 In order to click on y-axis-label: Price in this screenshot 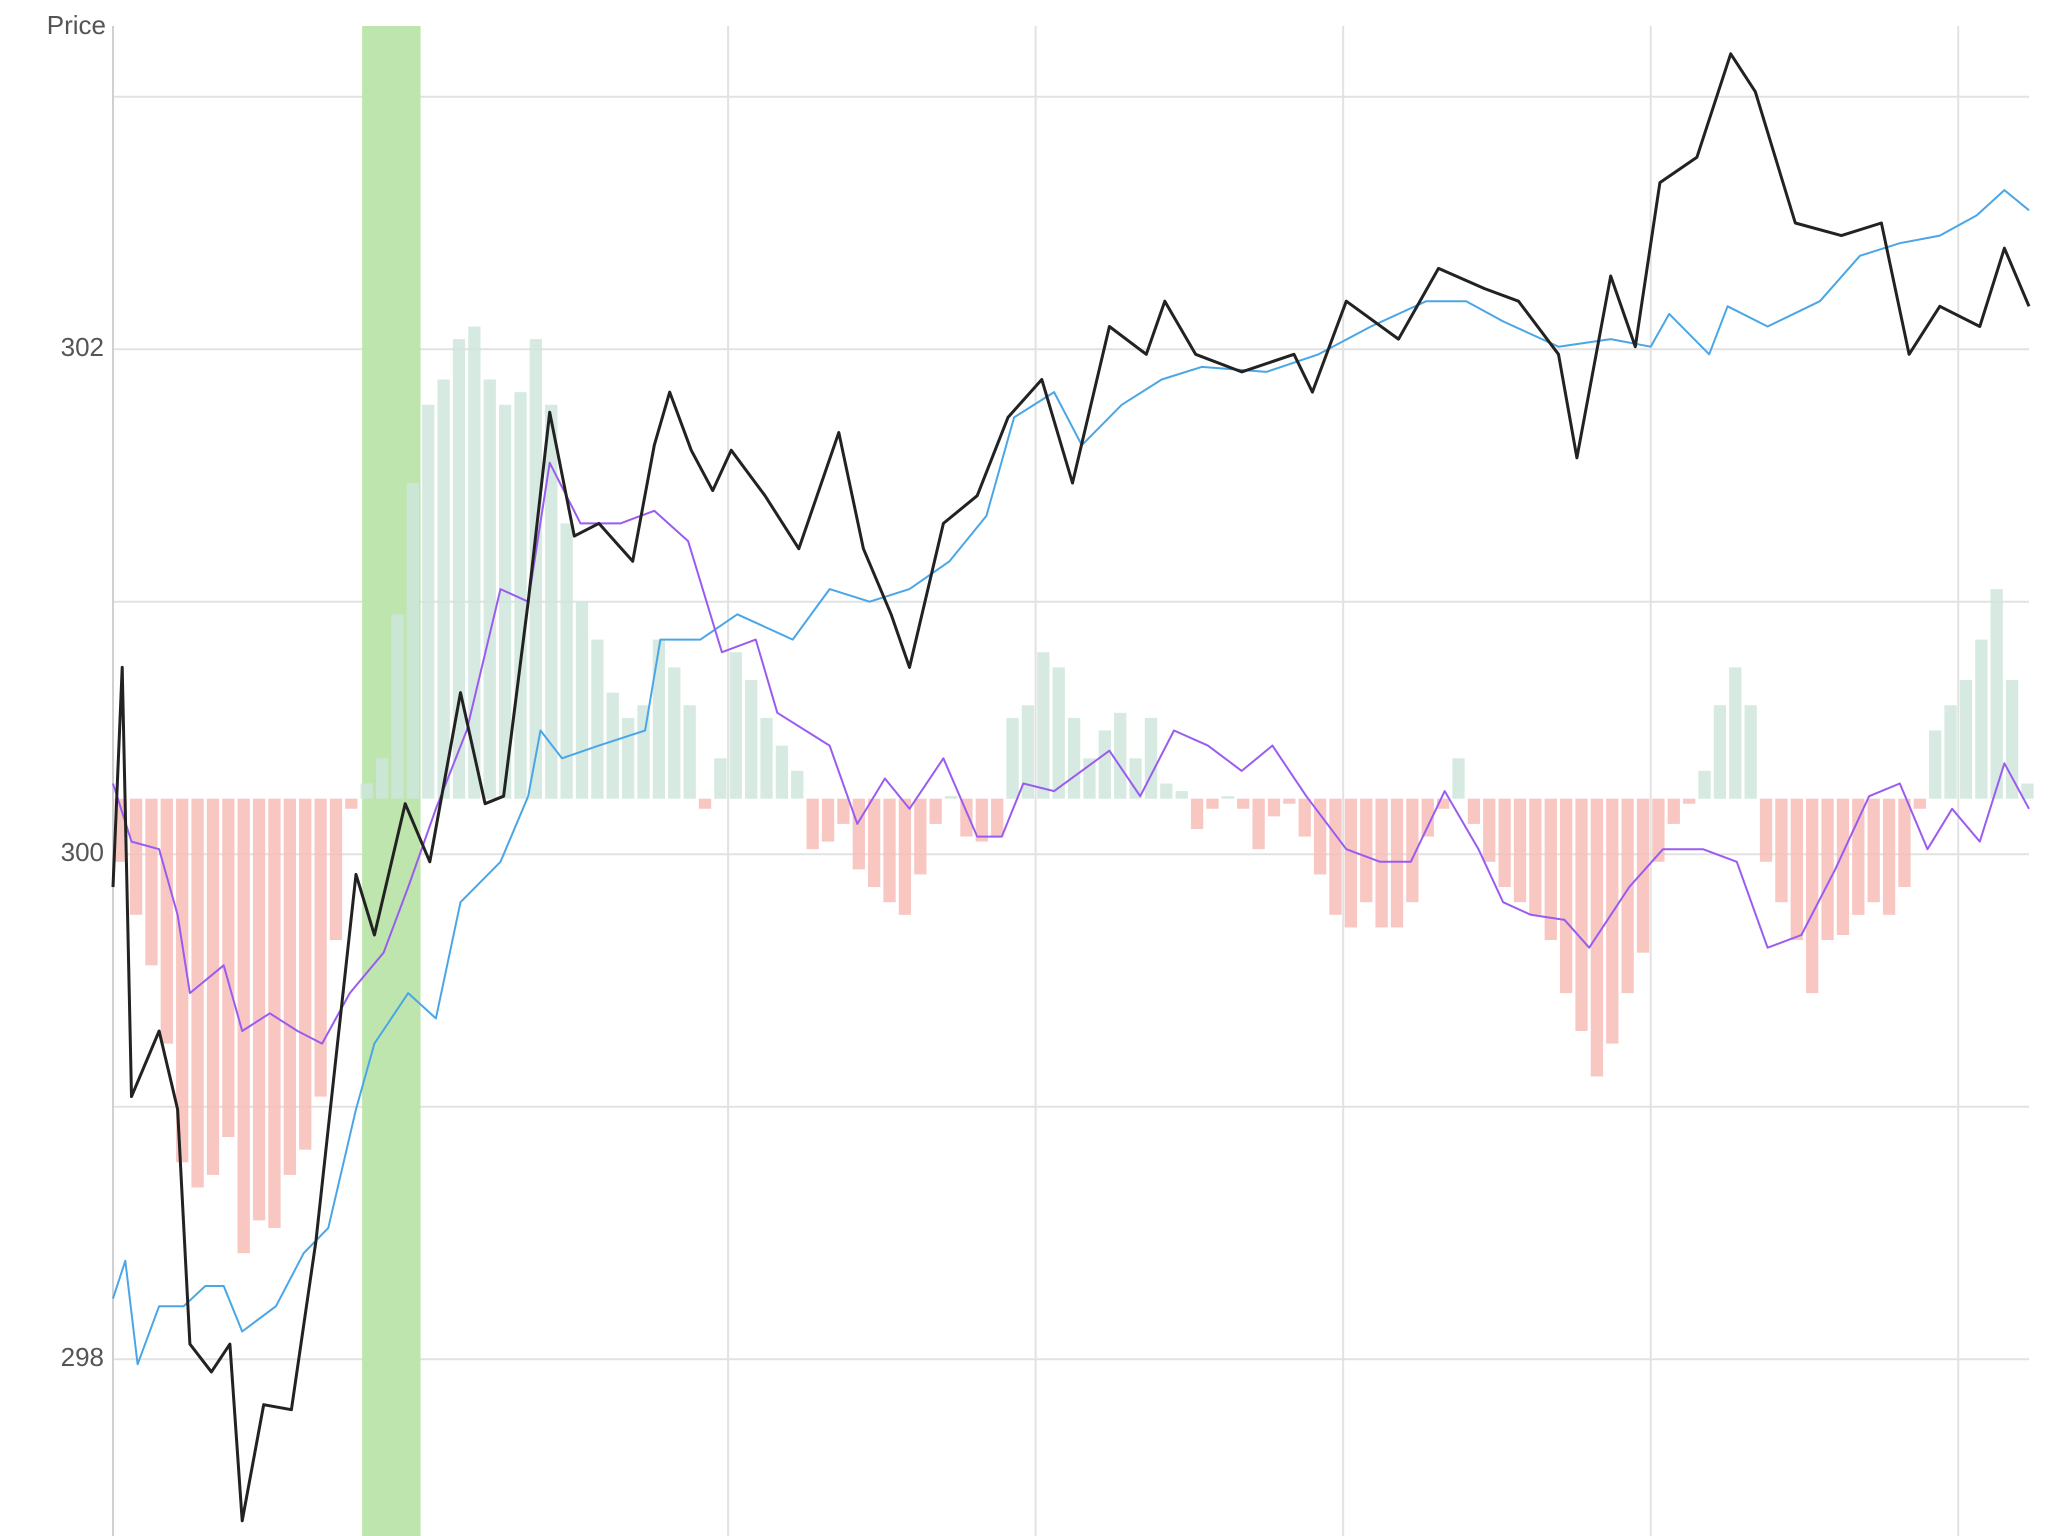, I will do `click(76, 25)`.